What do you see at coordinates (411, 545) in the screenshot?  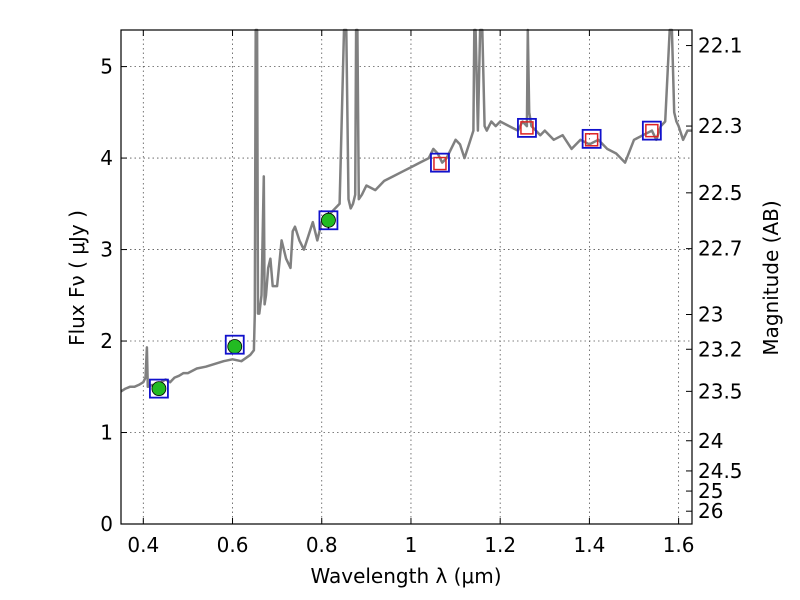 I see `x-tick-label: 1` at bounding box center [411, 545].